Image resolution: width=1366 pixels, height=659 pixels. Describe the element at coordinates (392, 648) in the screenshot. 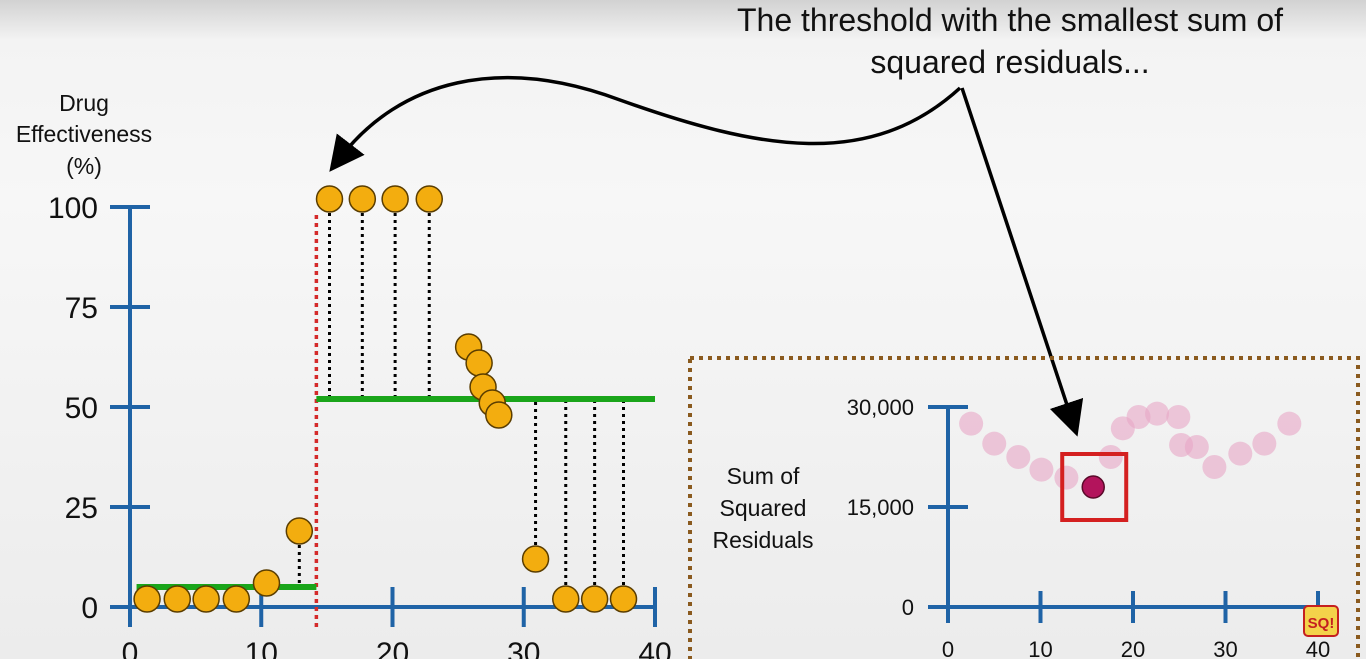

I see `left-x-tick-label: 20` at that location.